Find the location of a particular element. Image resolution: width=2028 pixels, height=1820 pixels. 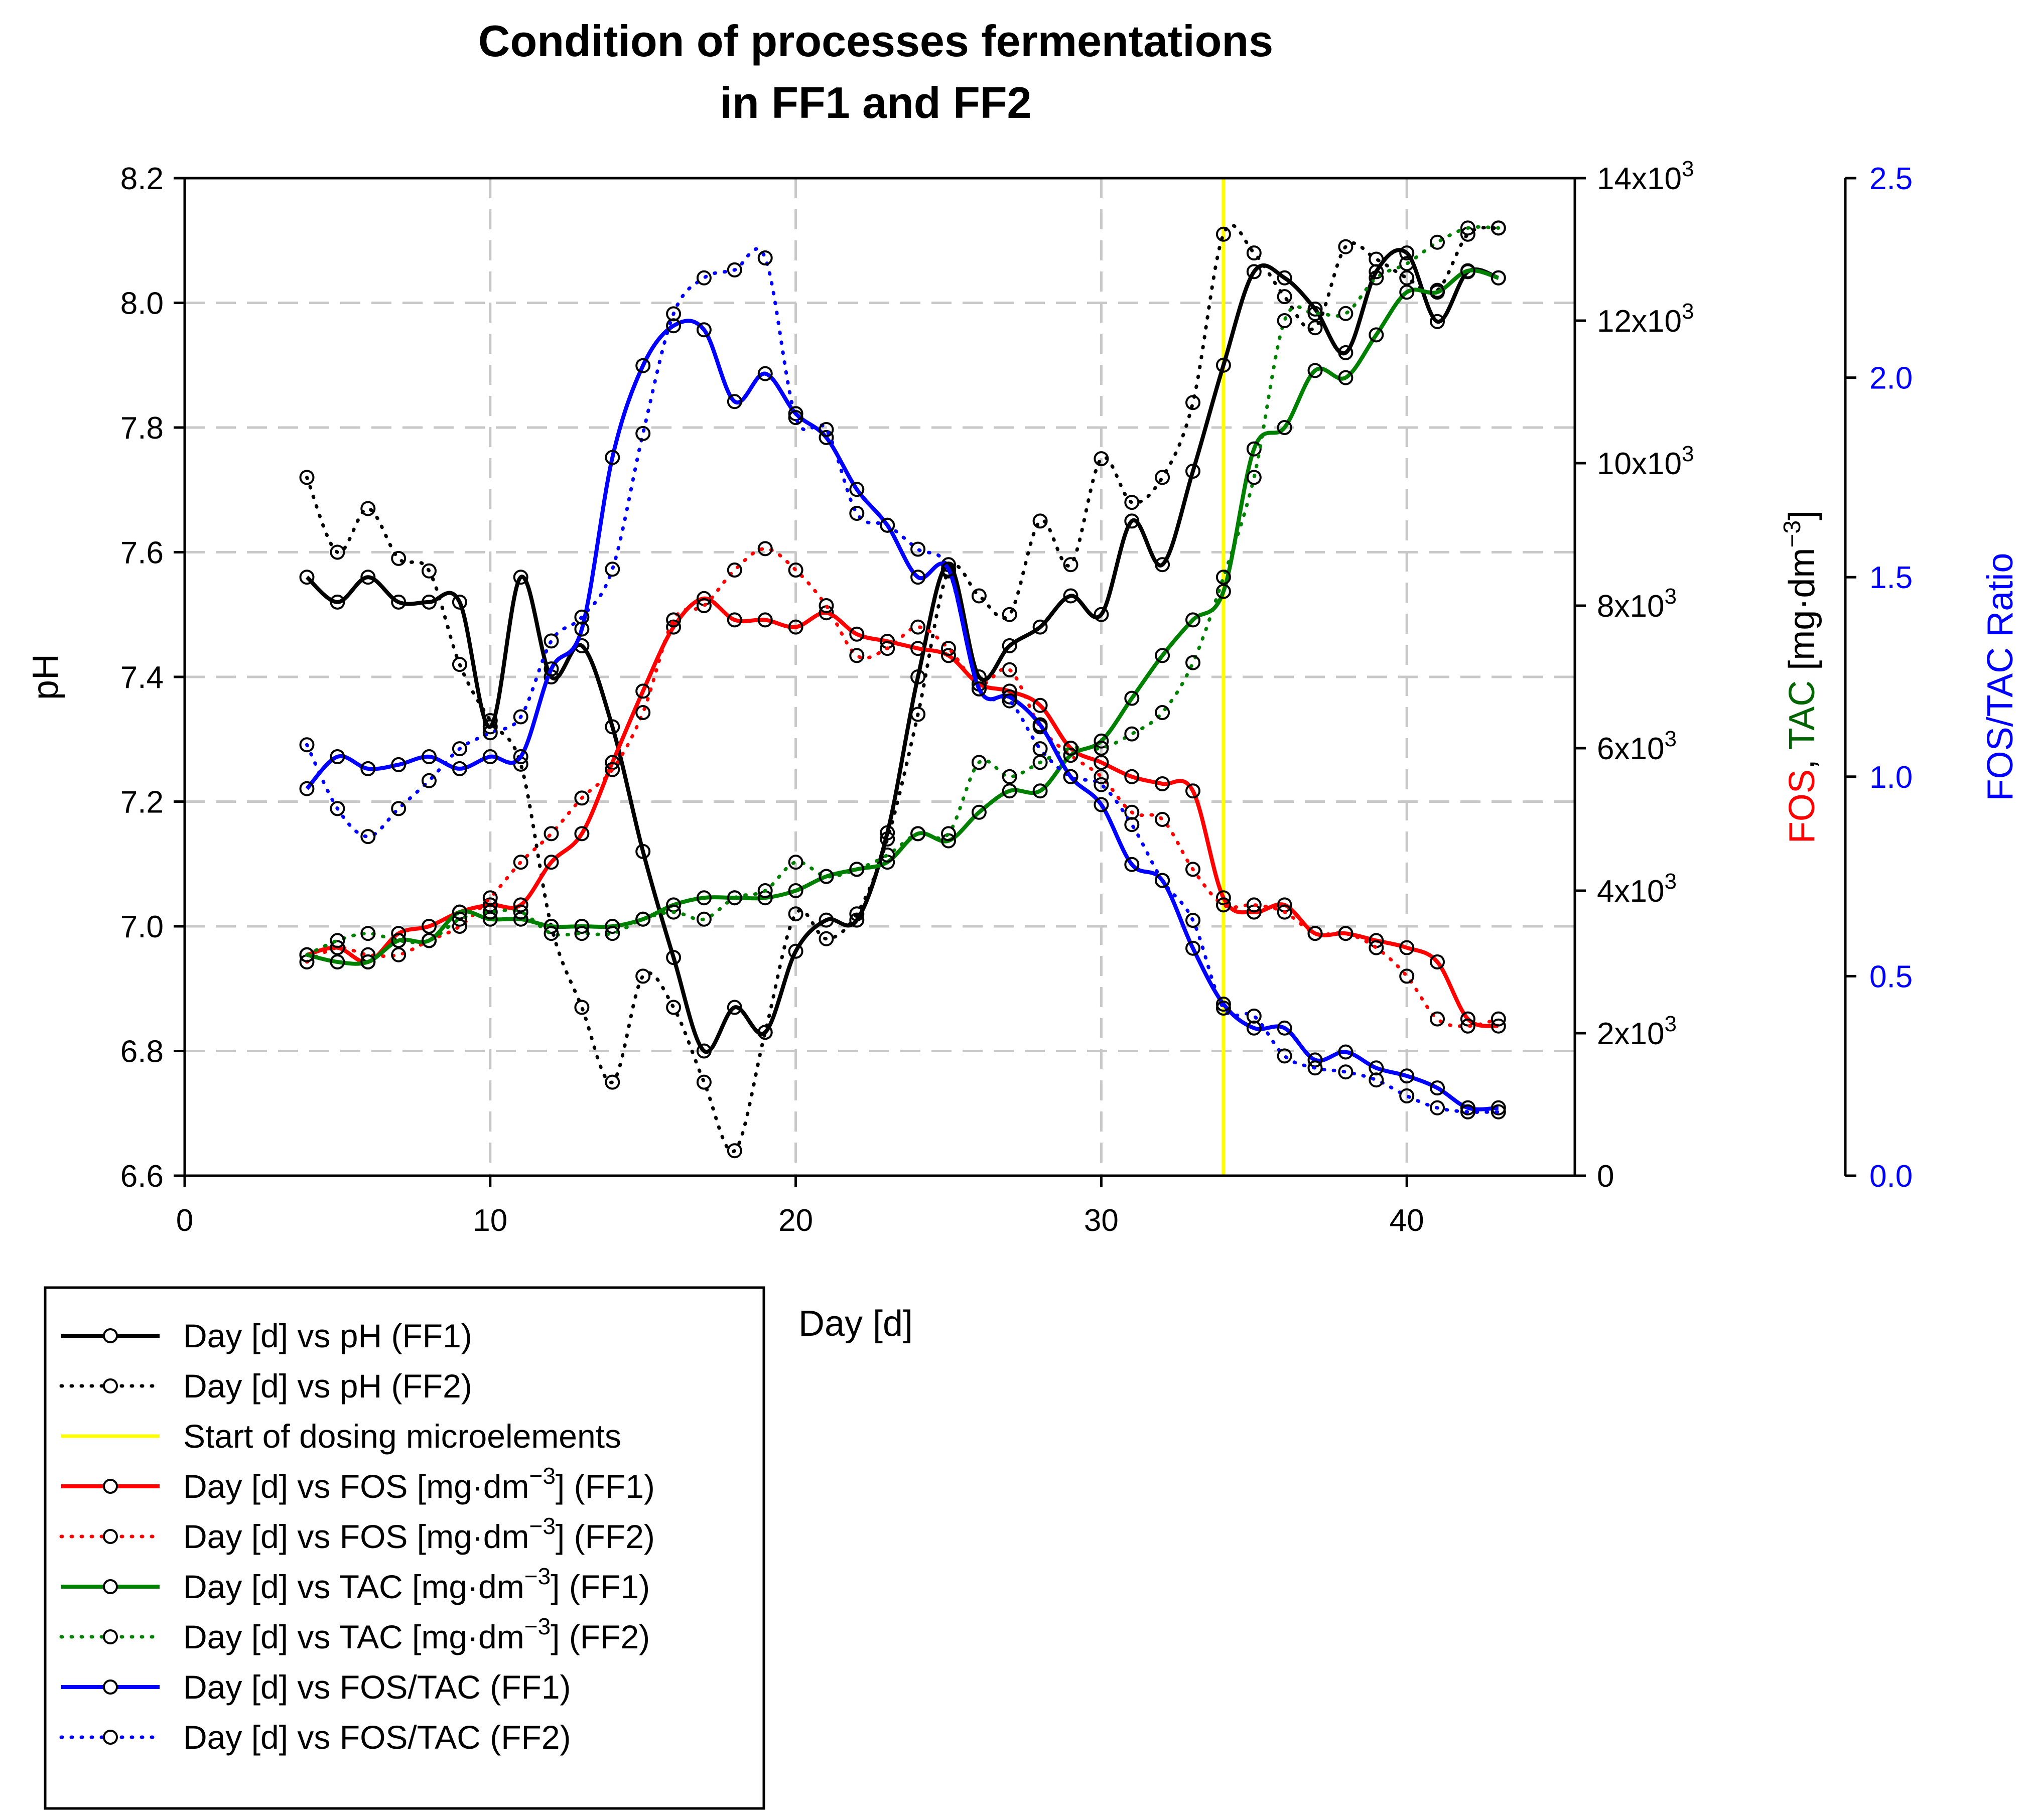

legend-marker-tac2 is located at coordinates (110, 1636).